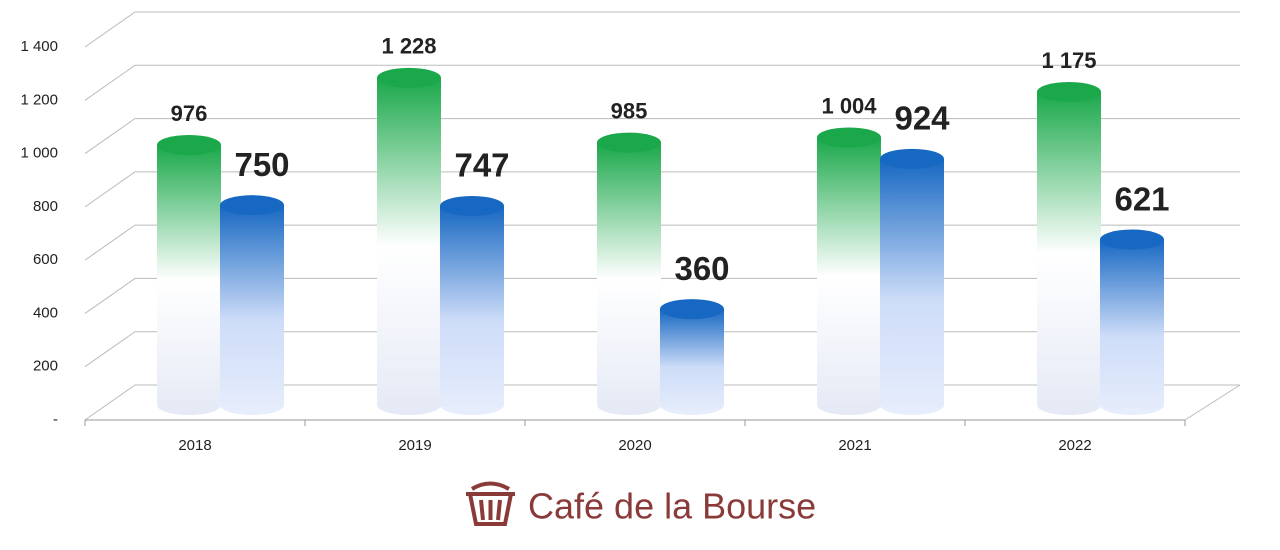 The width and height of the screenshot is (1280, 550). What do you see at coordinates (55, 419) in the screenshot?
I see `y-tick-label: -` at bounding box center [55, 419].